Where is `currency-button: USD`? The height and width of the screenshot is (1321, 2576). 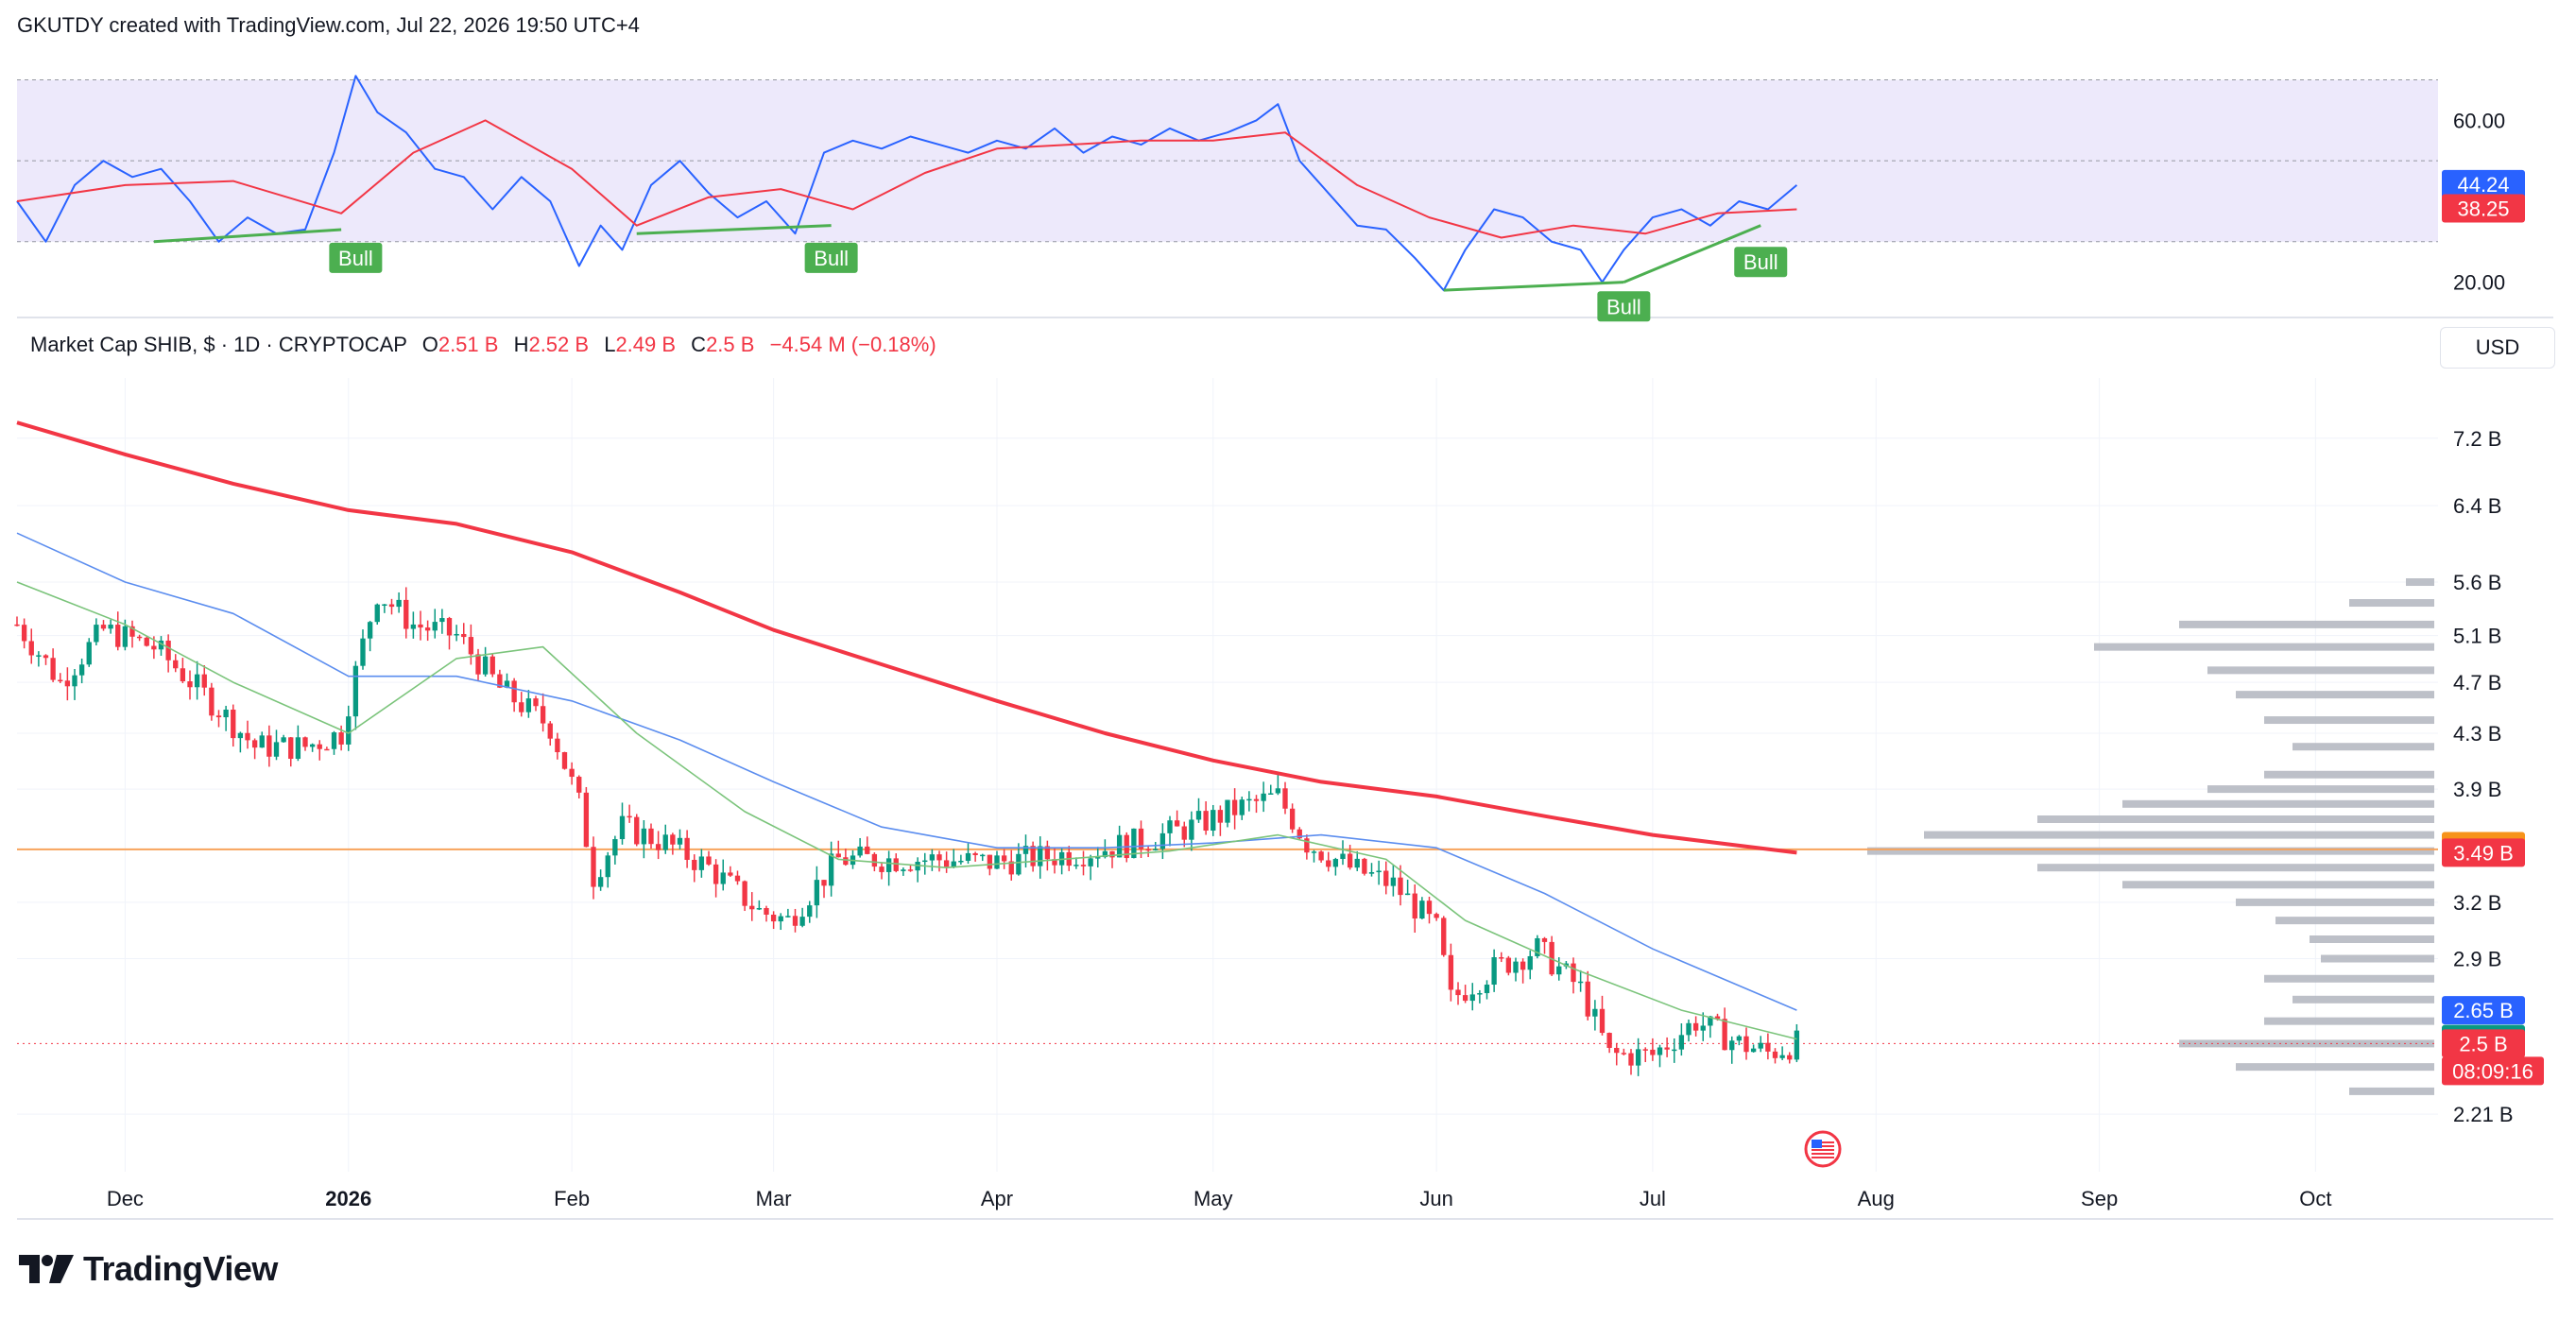 currency-button: USD is located at coordinates (2497, 348).